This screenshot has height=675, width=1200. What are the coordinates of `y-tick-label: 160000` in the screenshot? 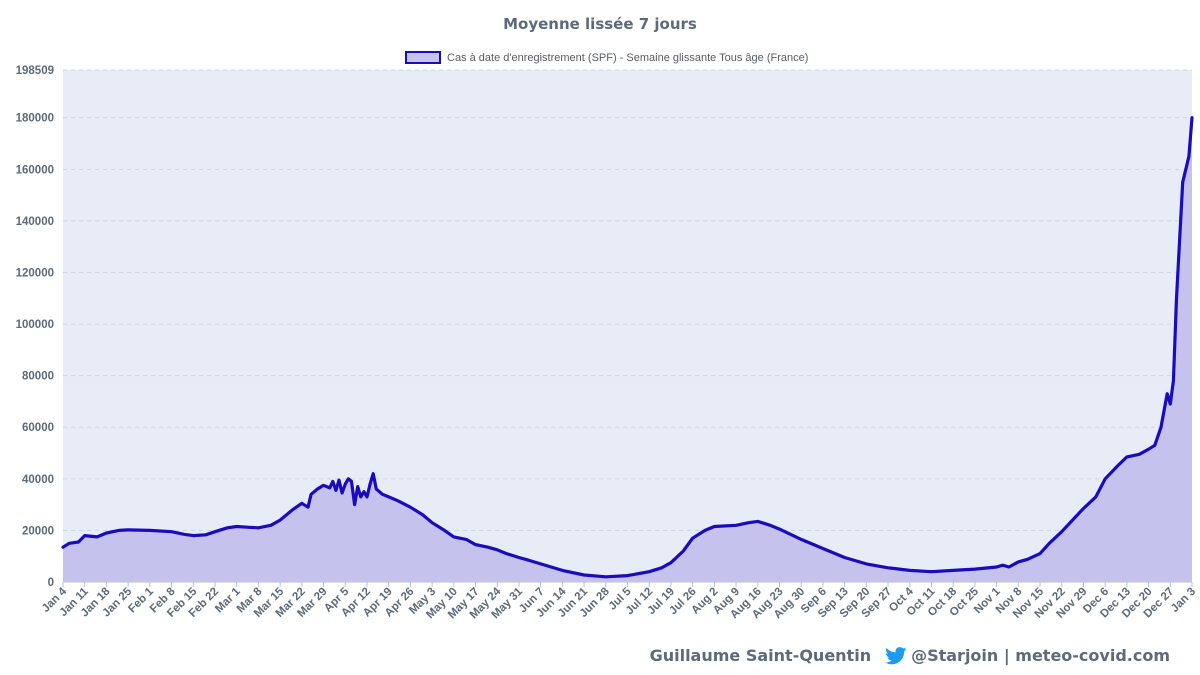 It's located at (35, 170).